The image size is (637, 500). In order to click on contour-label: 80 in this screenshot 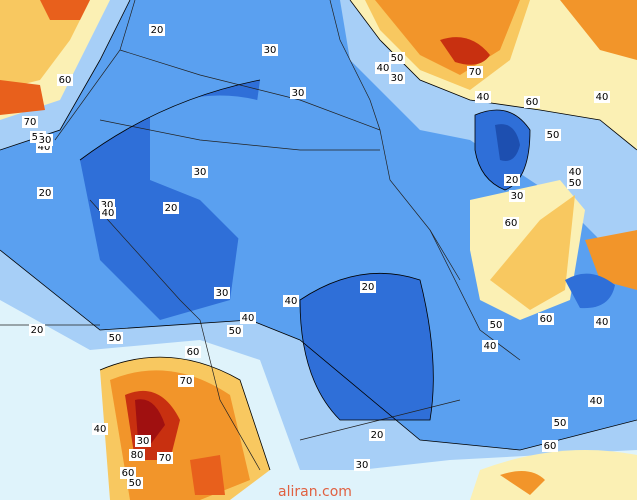, I will do `click(137, 455)`.